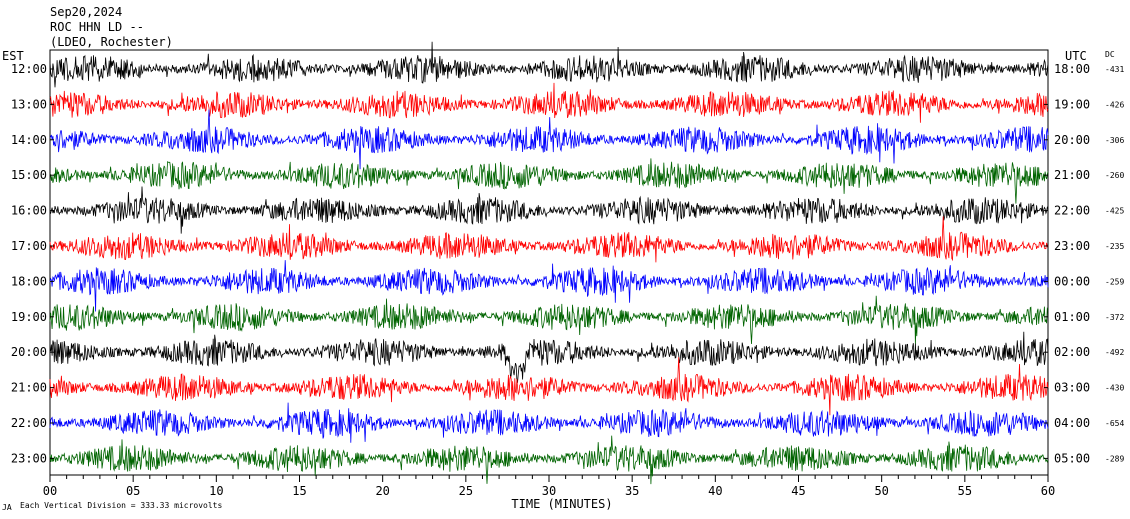 The image size is (1130, 519). I want to click on x-tick-label: 35, so click(632, 491).